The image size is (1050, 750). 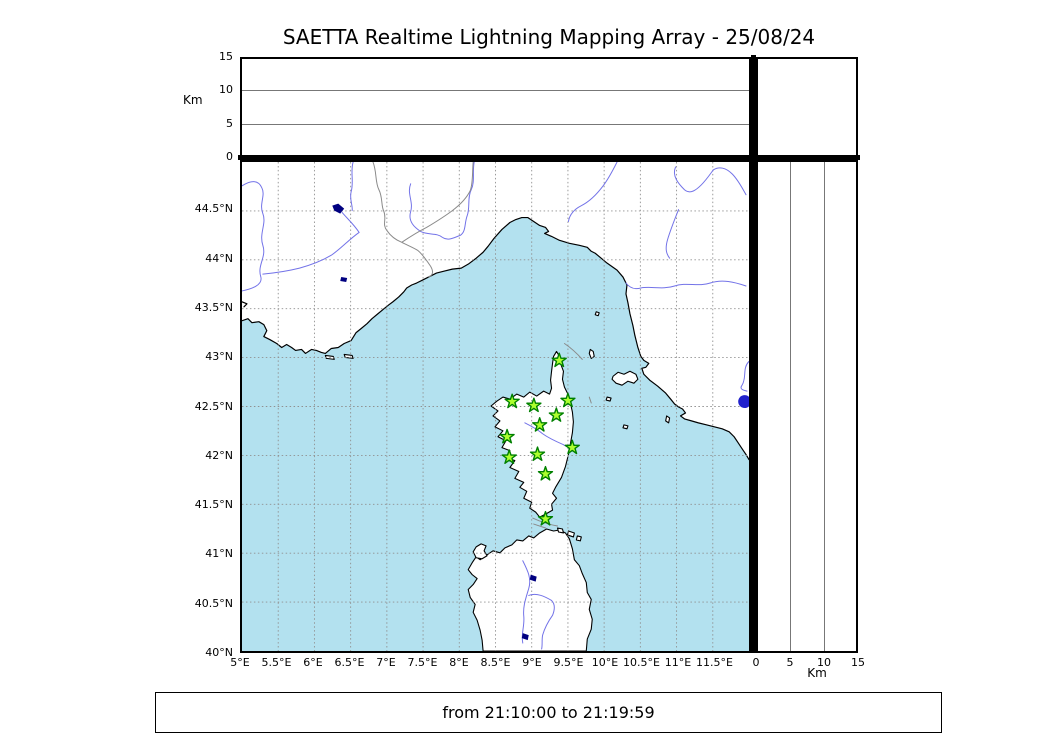 I want to click on lat-tick-label: 40°N, so click(x=219, y=652).